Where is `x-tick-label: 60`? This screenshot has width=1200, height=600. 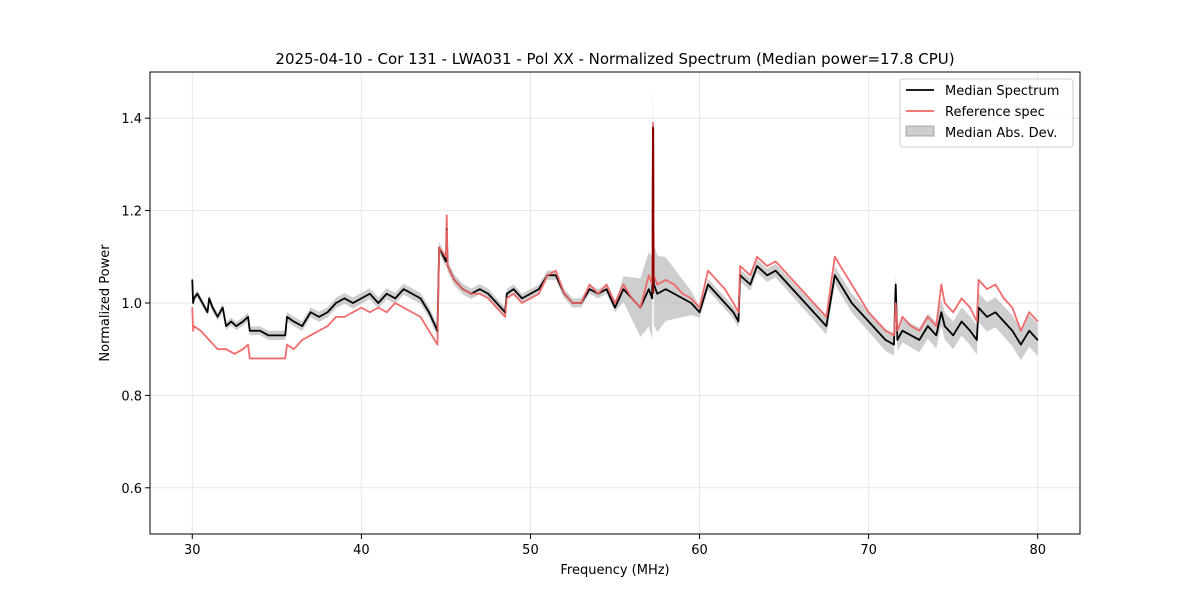
x-tick-label: 60 is located at coordinates (699, 550).